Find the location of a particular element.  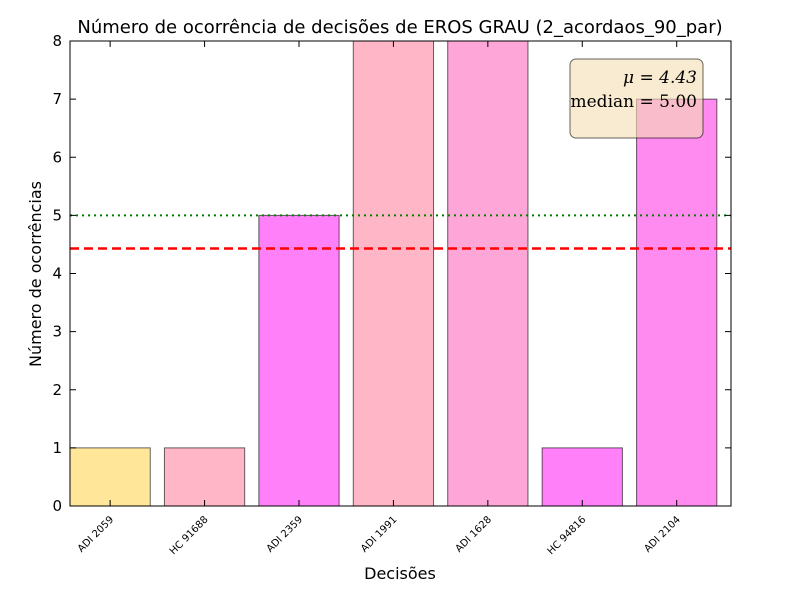

bar-adi-2059 is located at coordinates (110, 477).